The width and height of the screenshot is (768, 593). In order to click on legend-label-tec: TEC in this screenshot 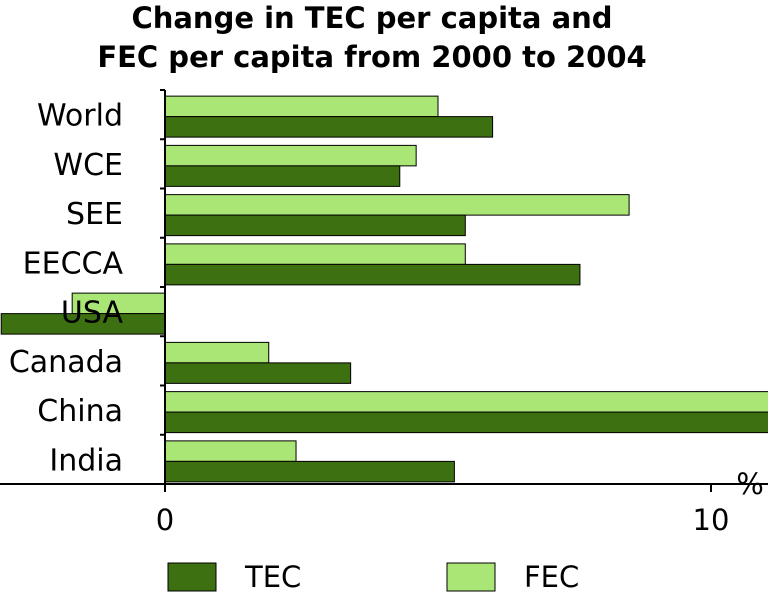, I will do `click(272, 576)`.